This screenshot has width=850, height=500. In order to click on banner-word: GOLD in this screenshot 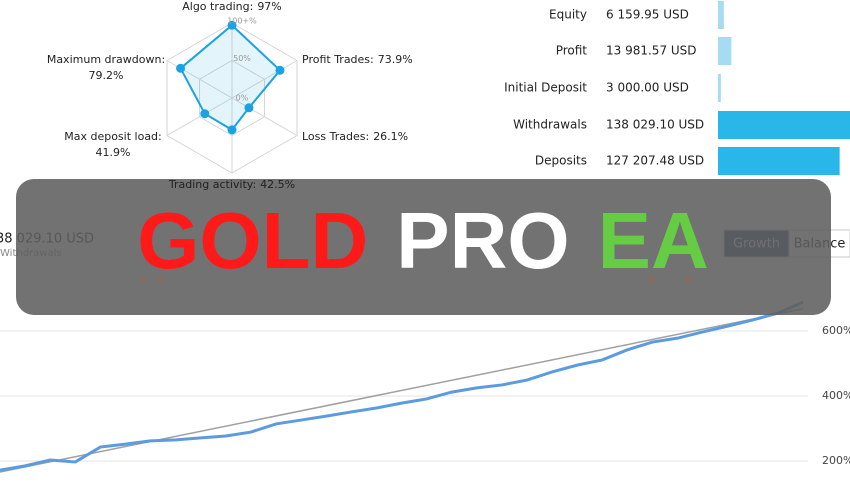, I will do `click(252, 240)`.